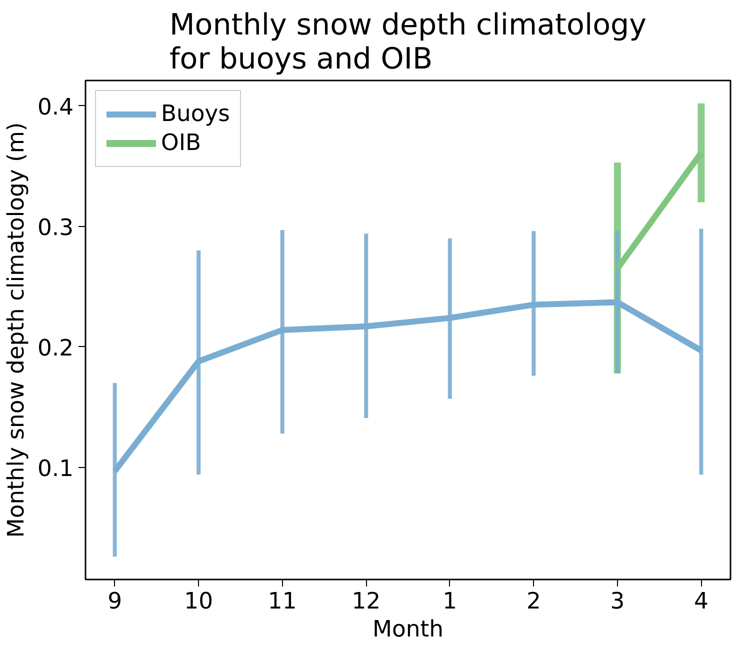 The width and height of the screenshot is (756, 651). I want to click on legend-label: Buoys, so click(195, 114).